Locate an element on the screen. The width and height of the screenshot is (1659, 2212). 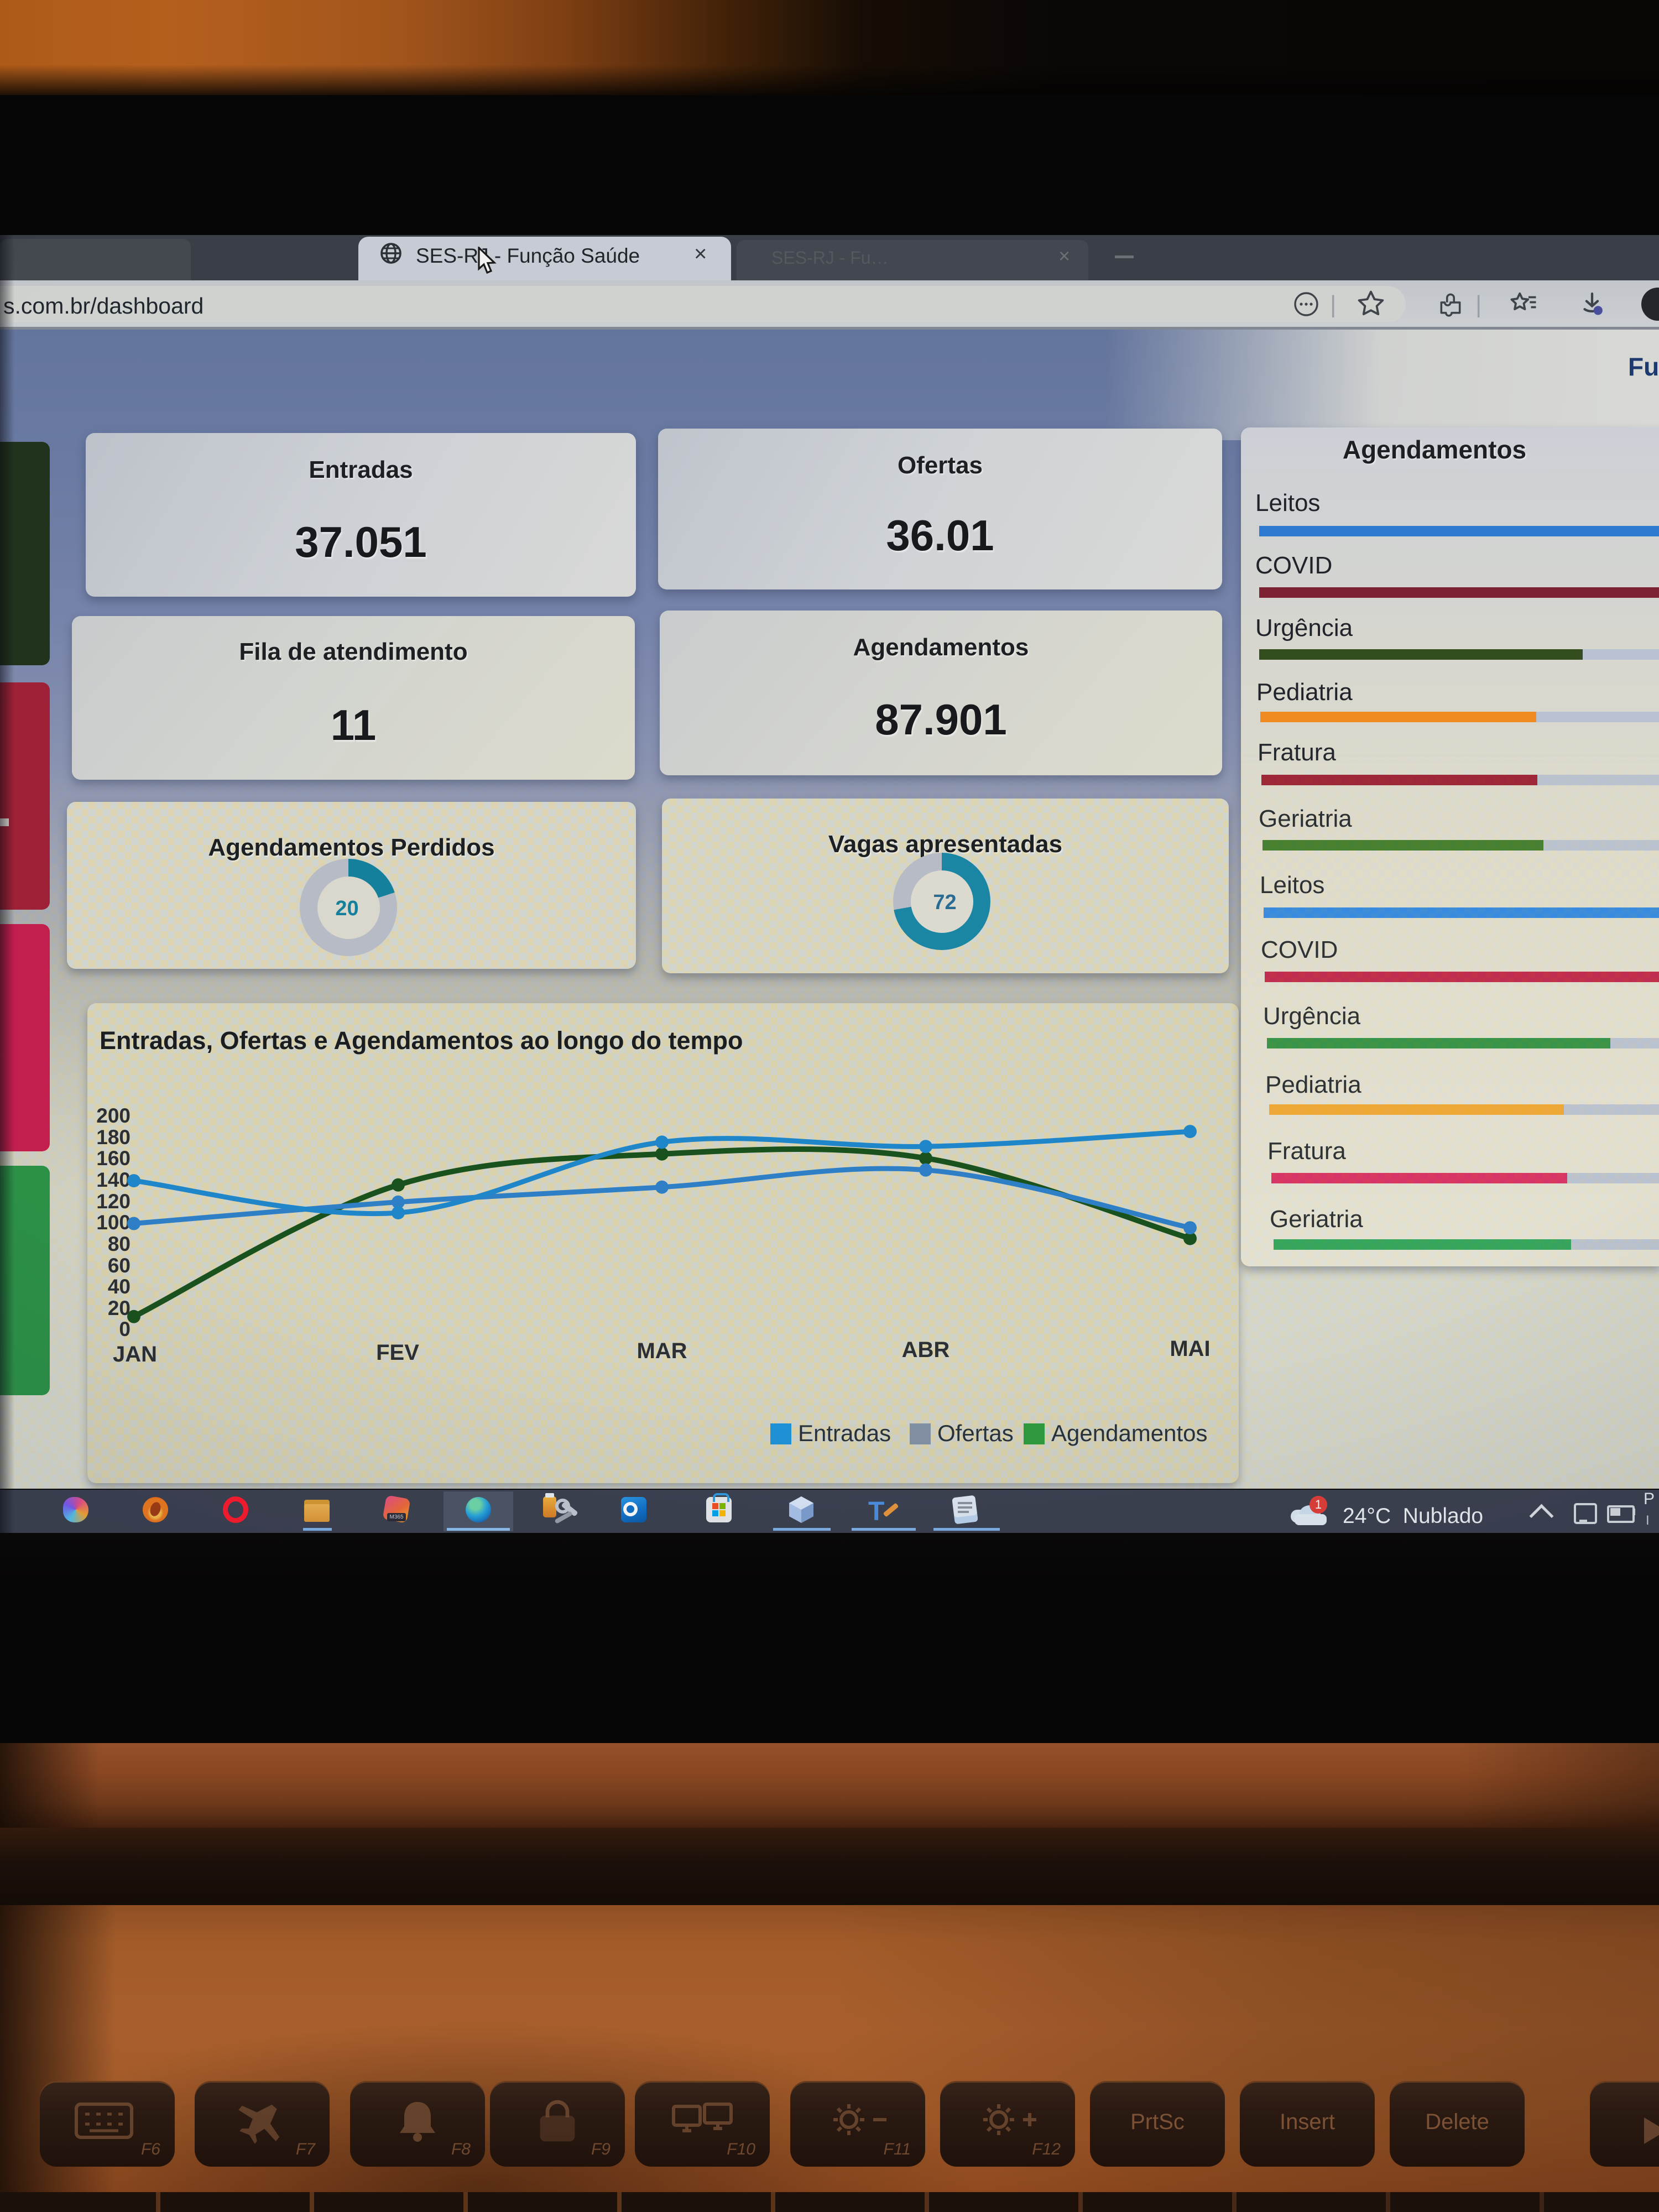
svg-text: JAN is located at coordinates (135, 1354).